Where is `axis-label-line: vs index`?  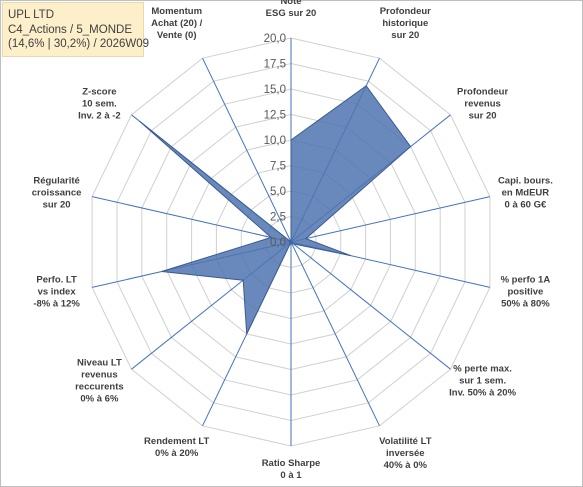 axis-label-line: vs index is located at coordinates (57, 291).